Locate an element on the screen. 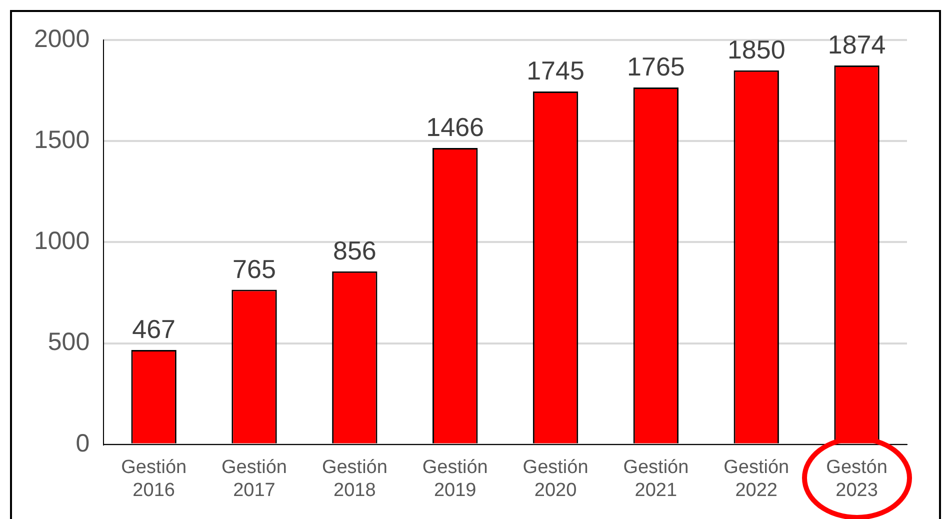  x-tick-label: Gestión 2017 is located at coordinates (254, 479).